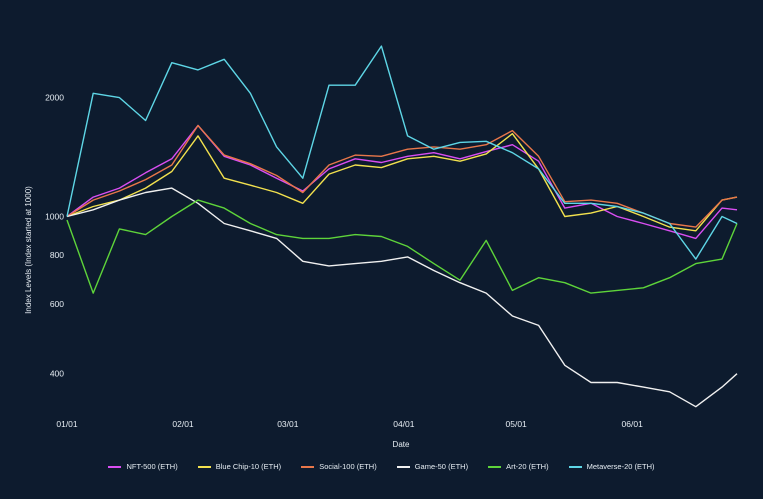 This screenshot has height=499, width=763. What do you see at coordinates (401, 444) in the screenshot?
I see `x-axis-title: Date` at bounding box center [401, 444].